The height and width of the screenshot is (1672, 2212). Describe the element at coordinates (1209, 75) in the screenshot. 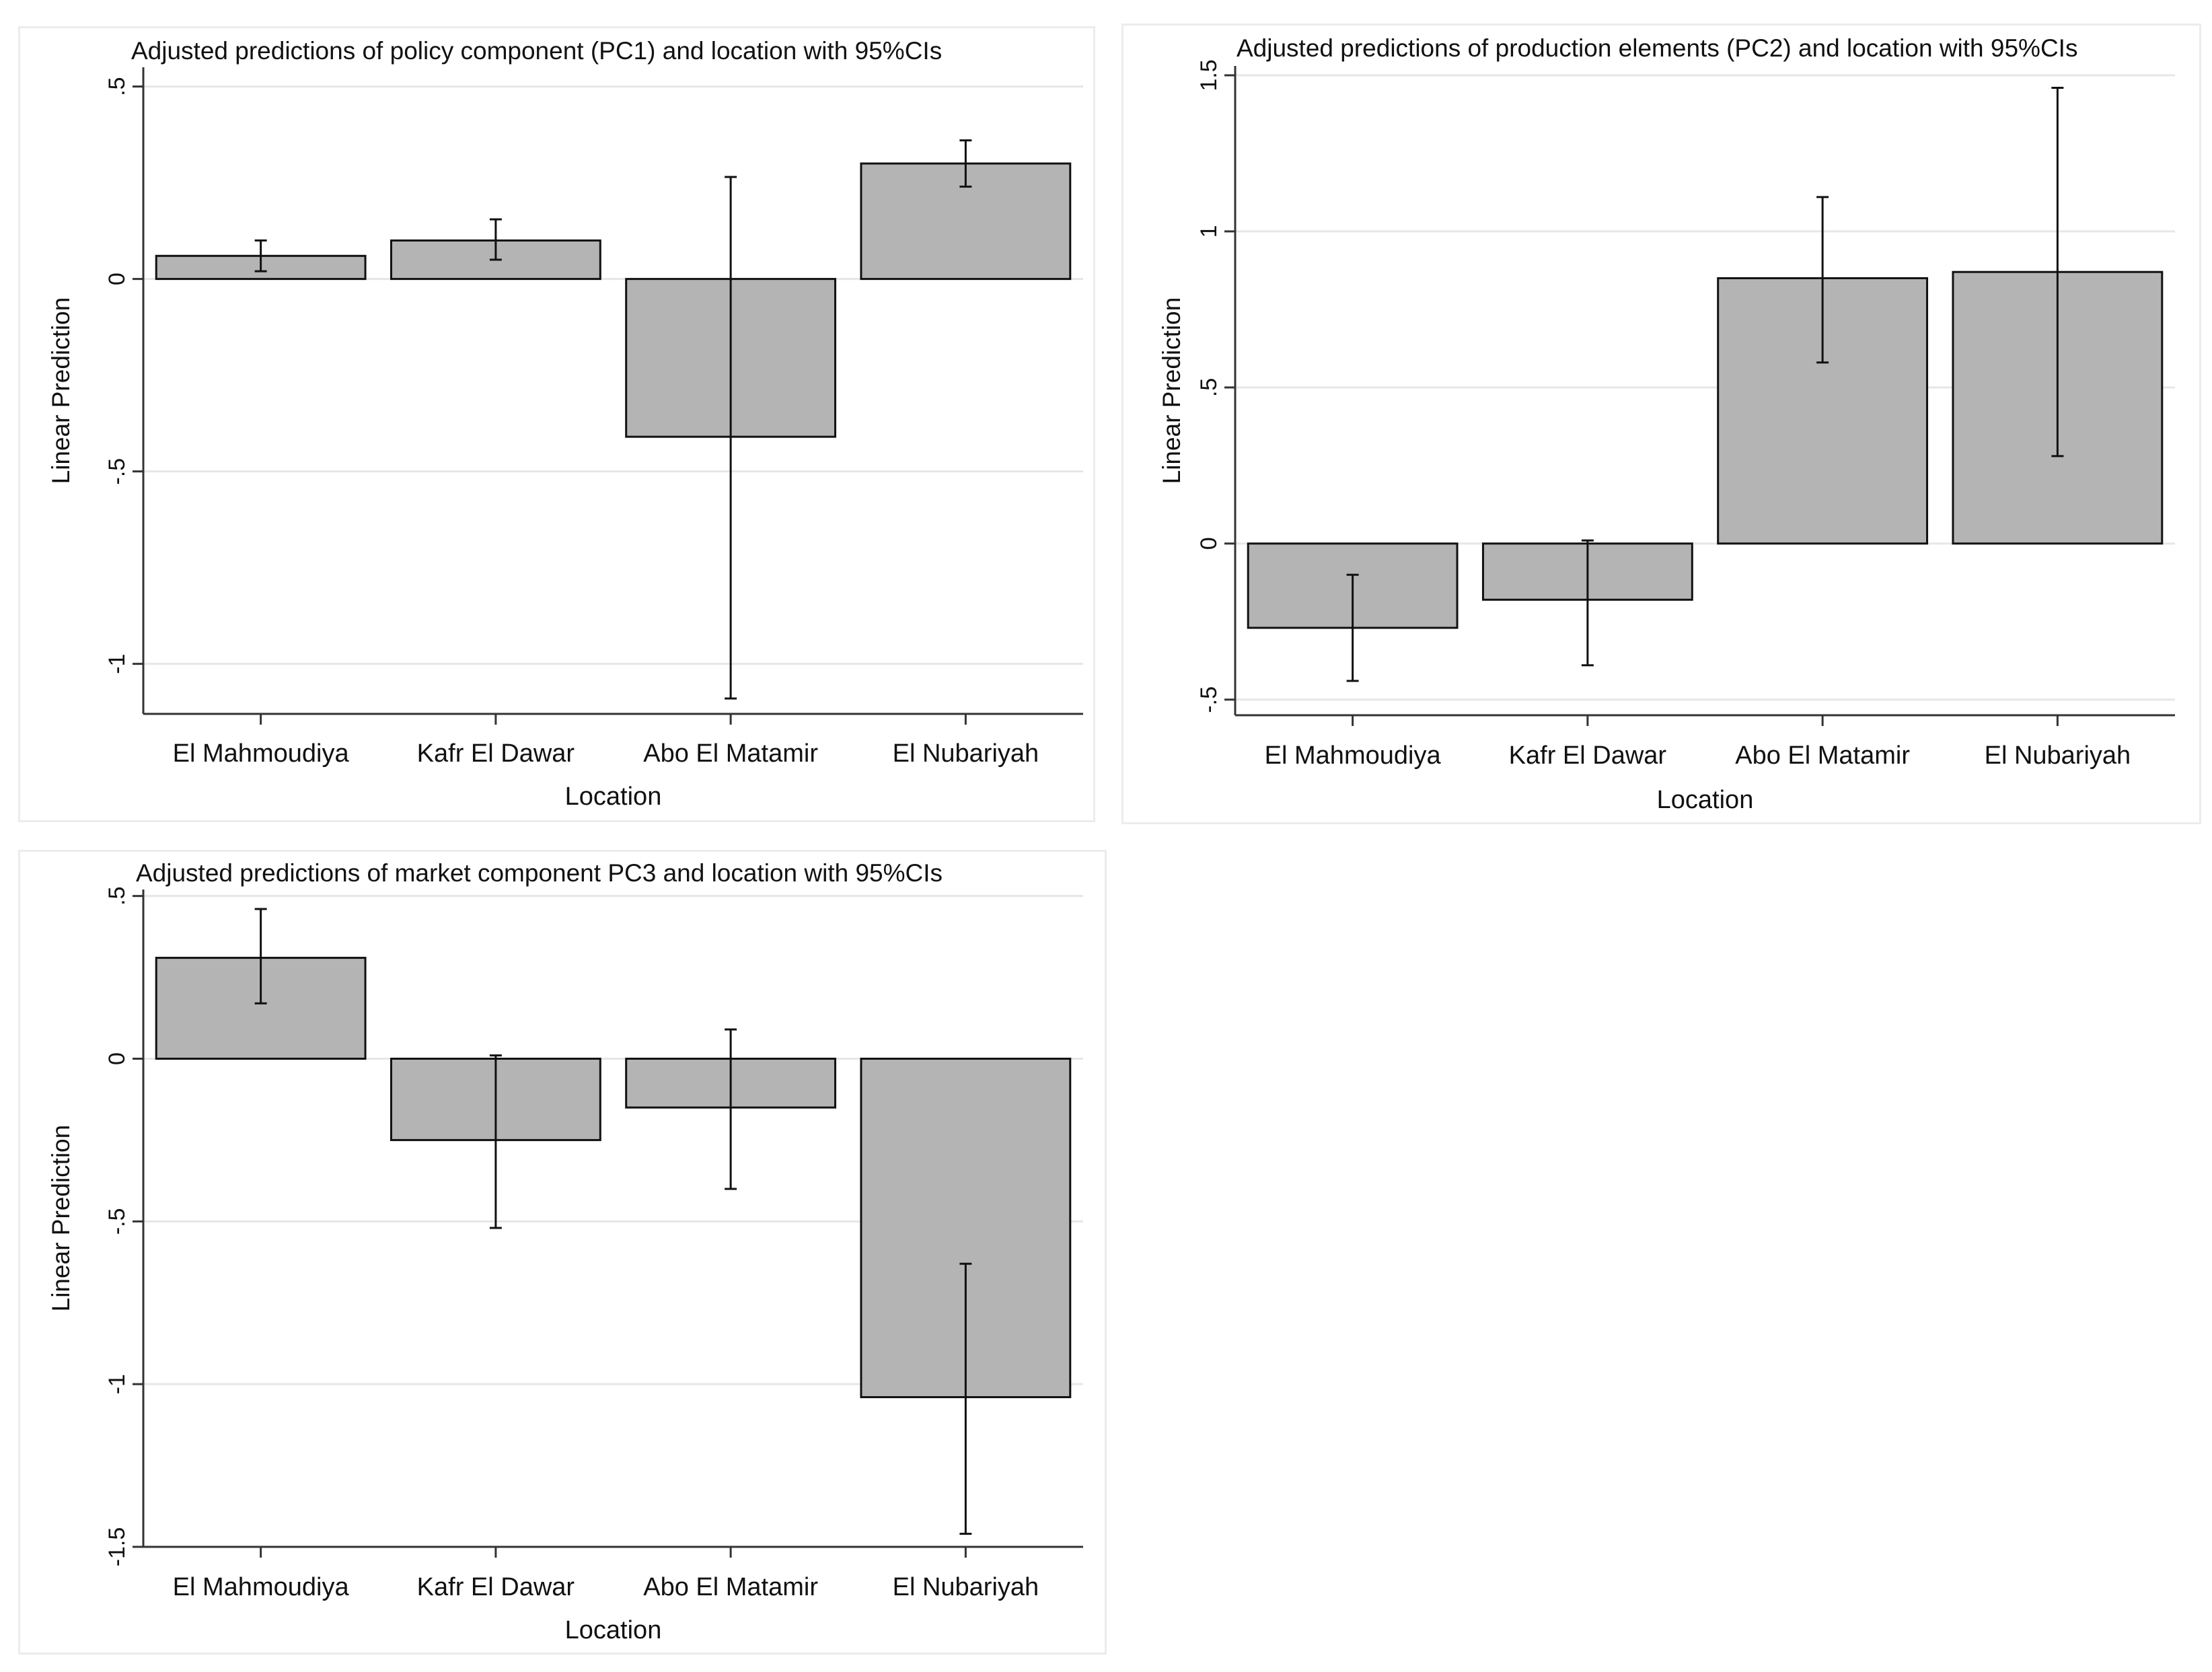

I see `y-tick-label: 1.5` at that location.